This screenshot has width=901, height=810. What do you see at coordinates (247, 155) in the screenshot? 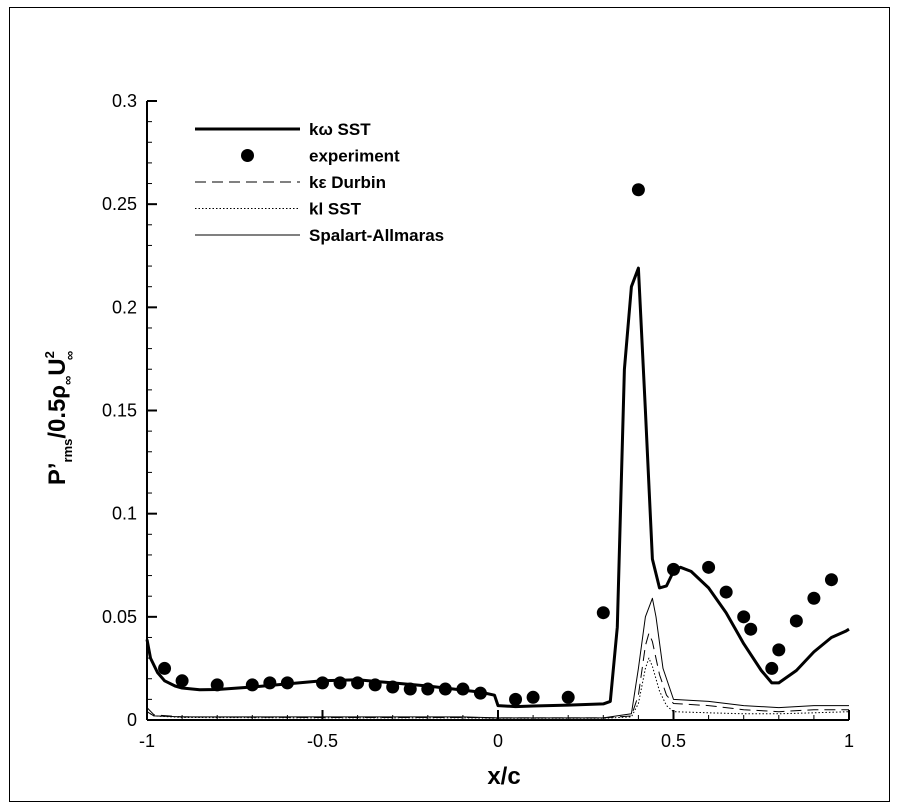
I see `legend-marker` at bounding box center [247, 155].